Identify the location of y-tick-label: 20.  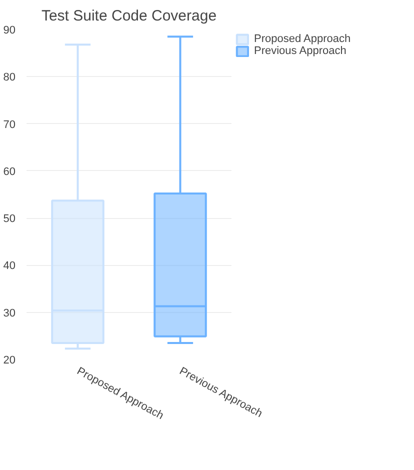
(9, 360).